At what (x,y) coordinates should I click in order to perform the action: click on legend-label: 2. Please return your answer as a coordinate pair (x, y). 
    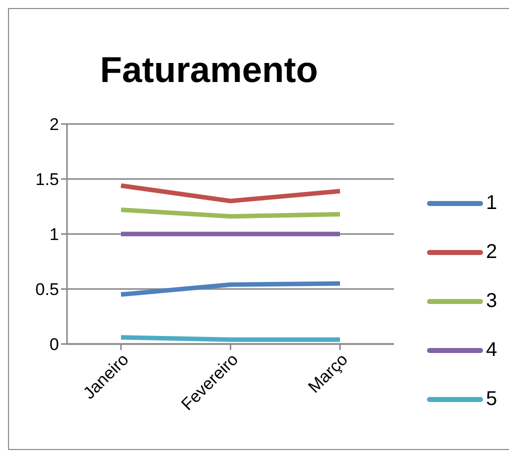
    Looking at the image, I should click on (492, 252).